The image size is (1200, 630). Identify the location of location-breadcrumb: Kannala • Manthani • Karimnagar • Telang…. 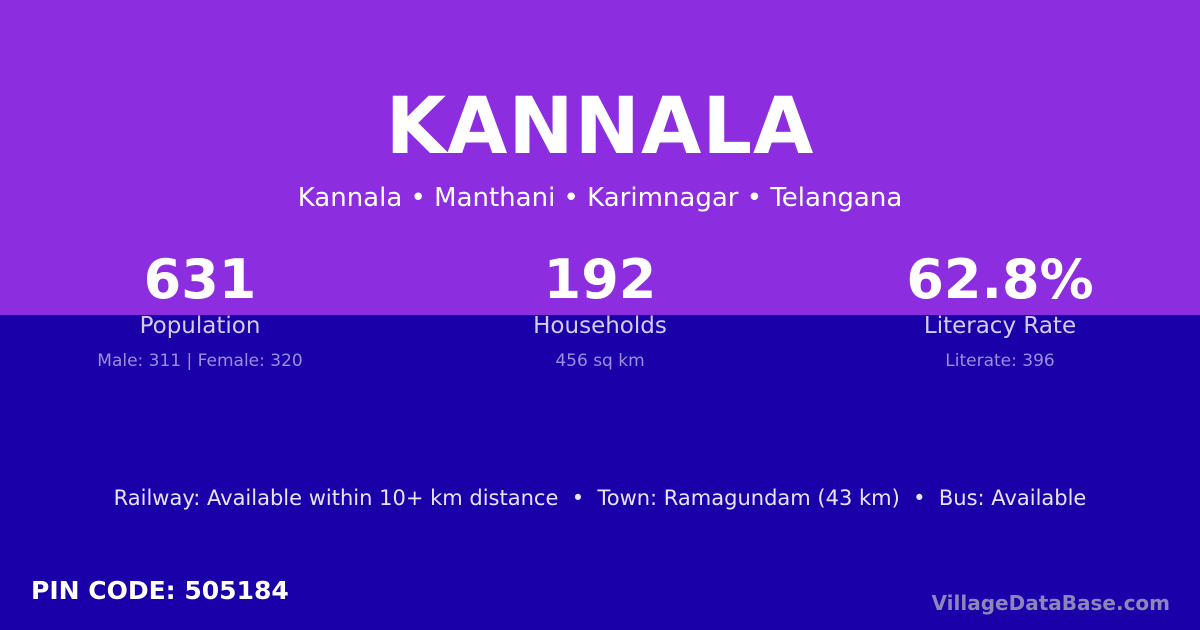
(600, 198).